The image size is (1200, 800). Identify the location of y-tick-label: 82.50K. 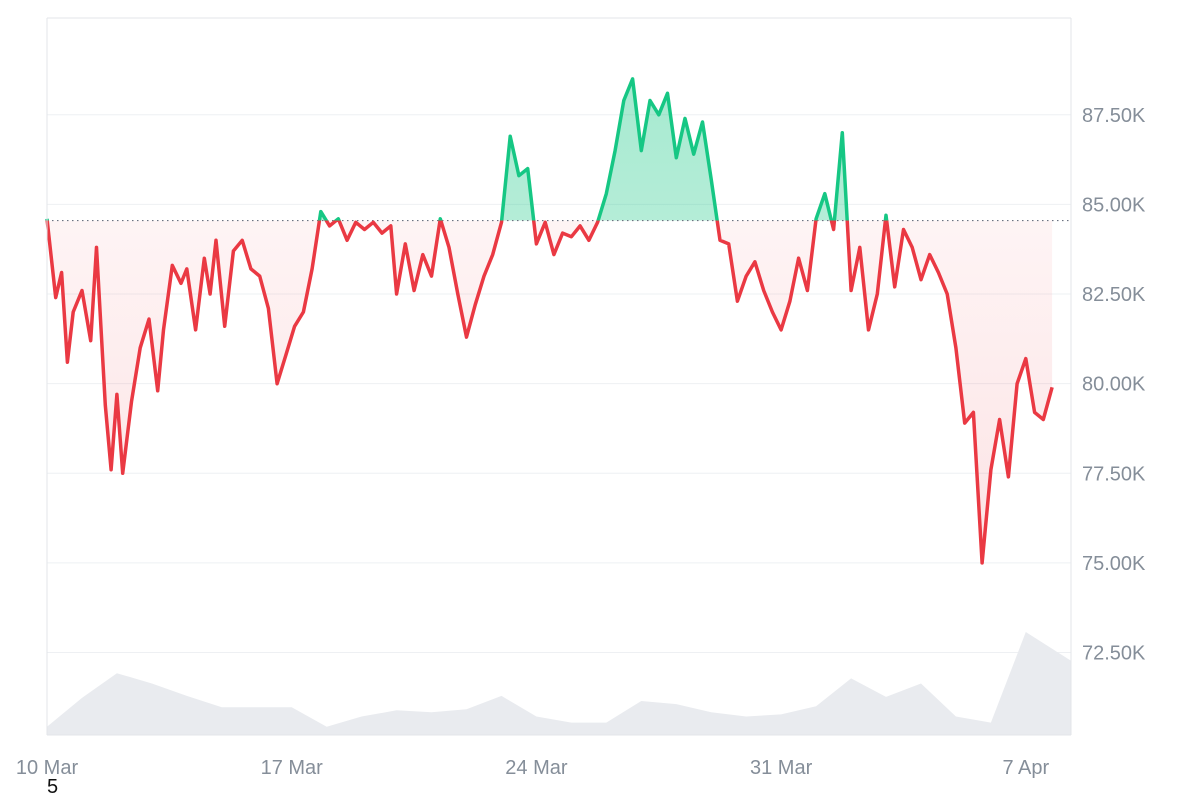
(1114, 295).